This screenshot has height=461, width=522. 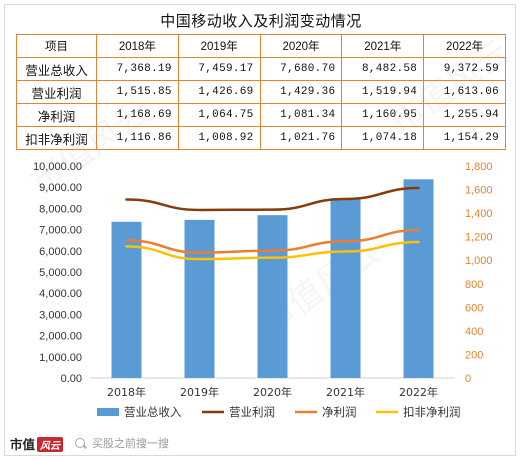 What do you see at coordinates (464, 138) in the screenshot?
I see `table-cell: 1,154.29` at bounding box center [464, 138].